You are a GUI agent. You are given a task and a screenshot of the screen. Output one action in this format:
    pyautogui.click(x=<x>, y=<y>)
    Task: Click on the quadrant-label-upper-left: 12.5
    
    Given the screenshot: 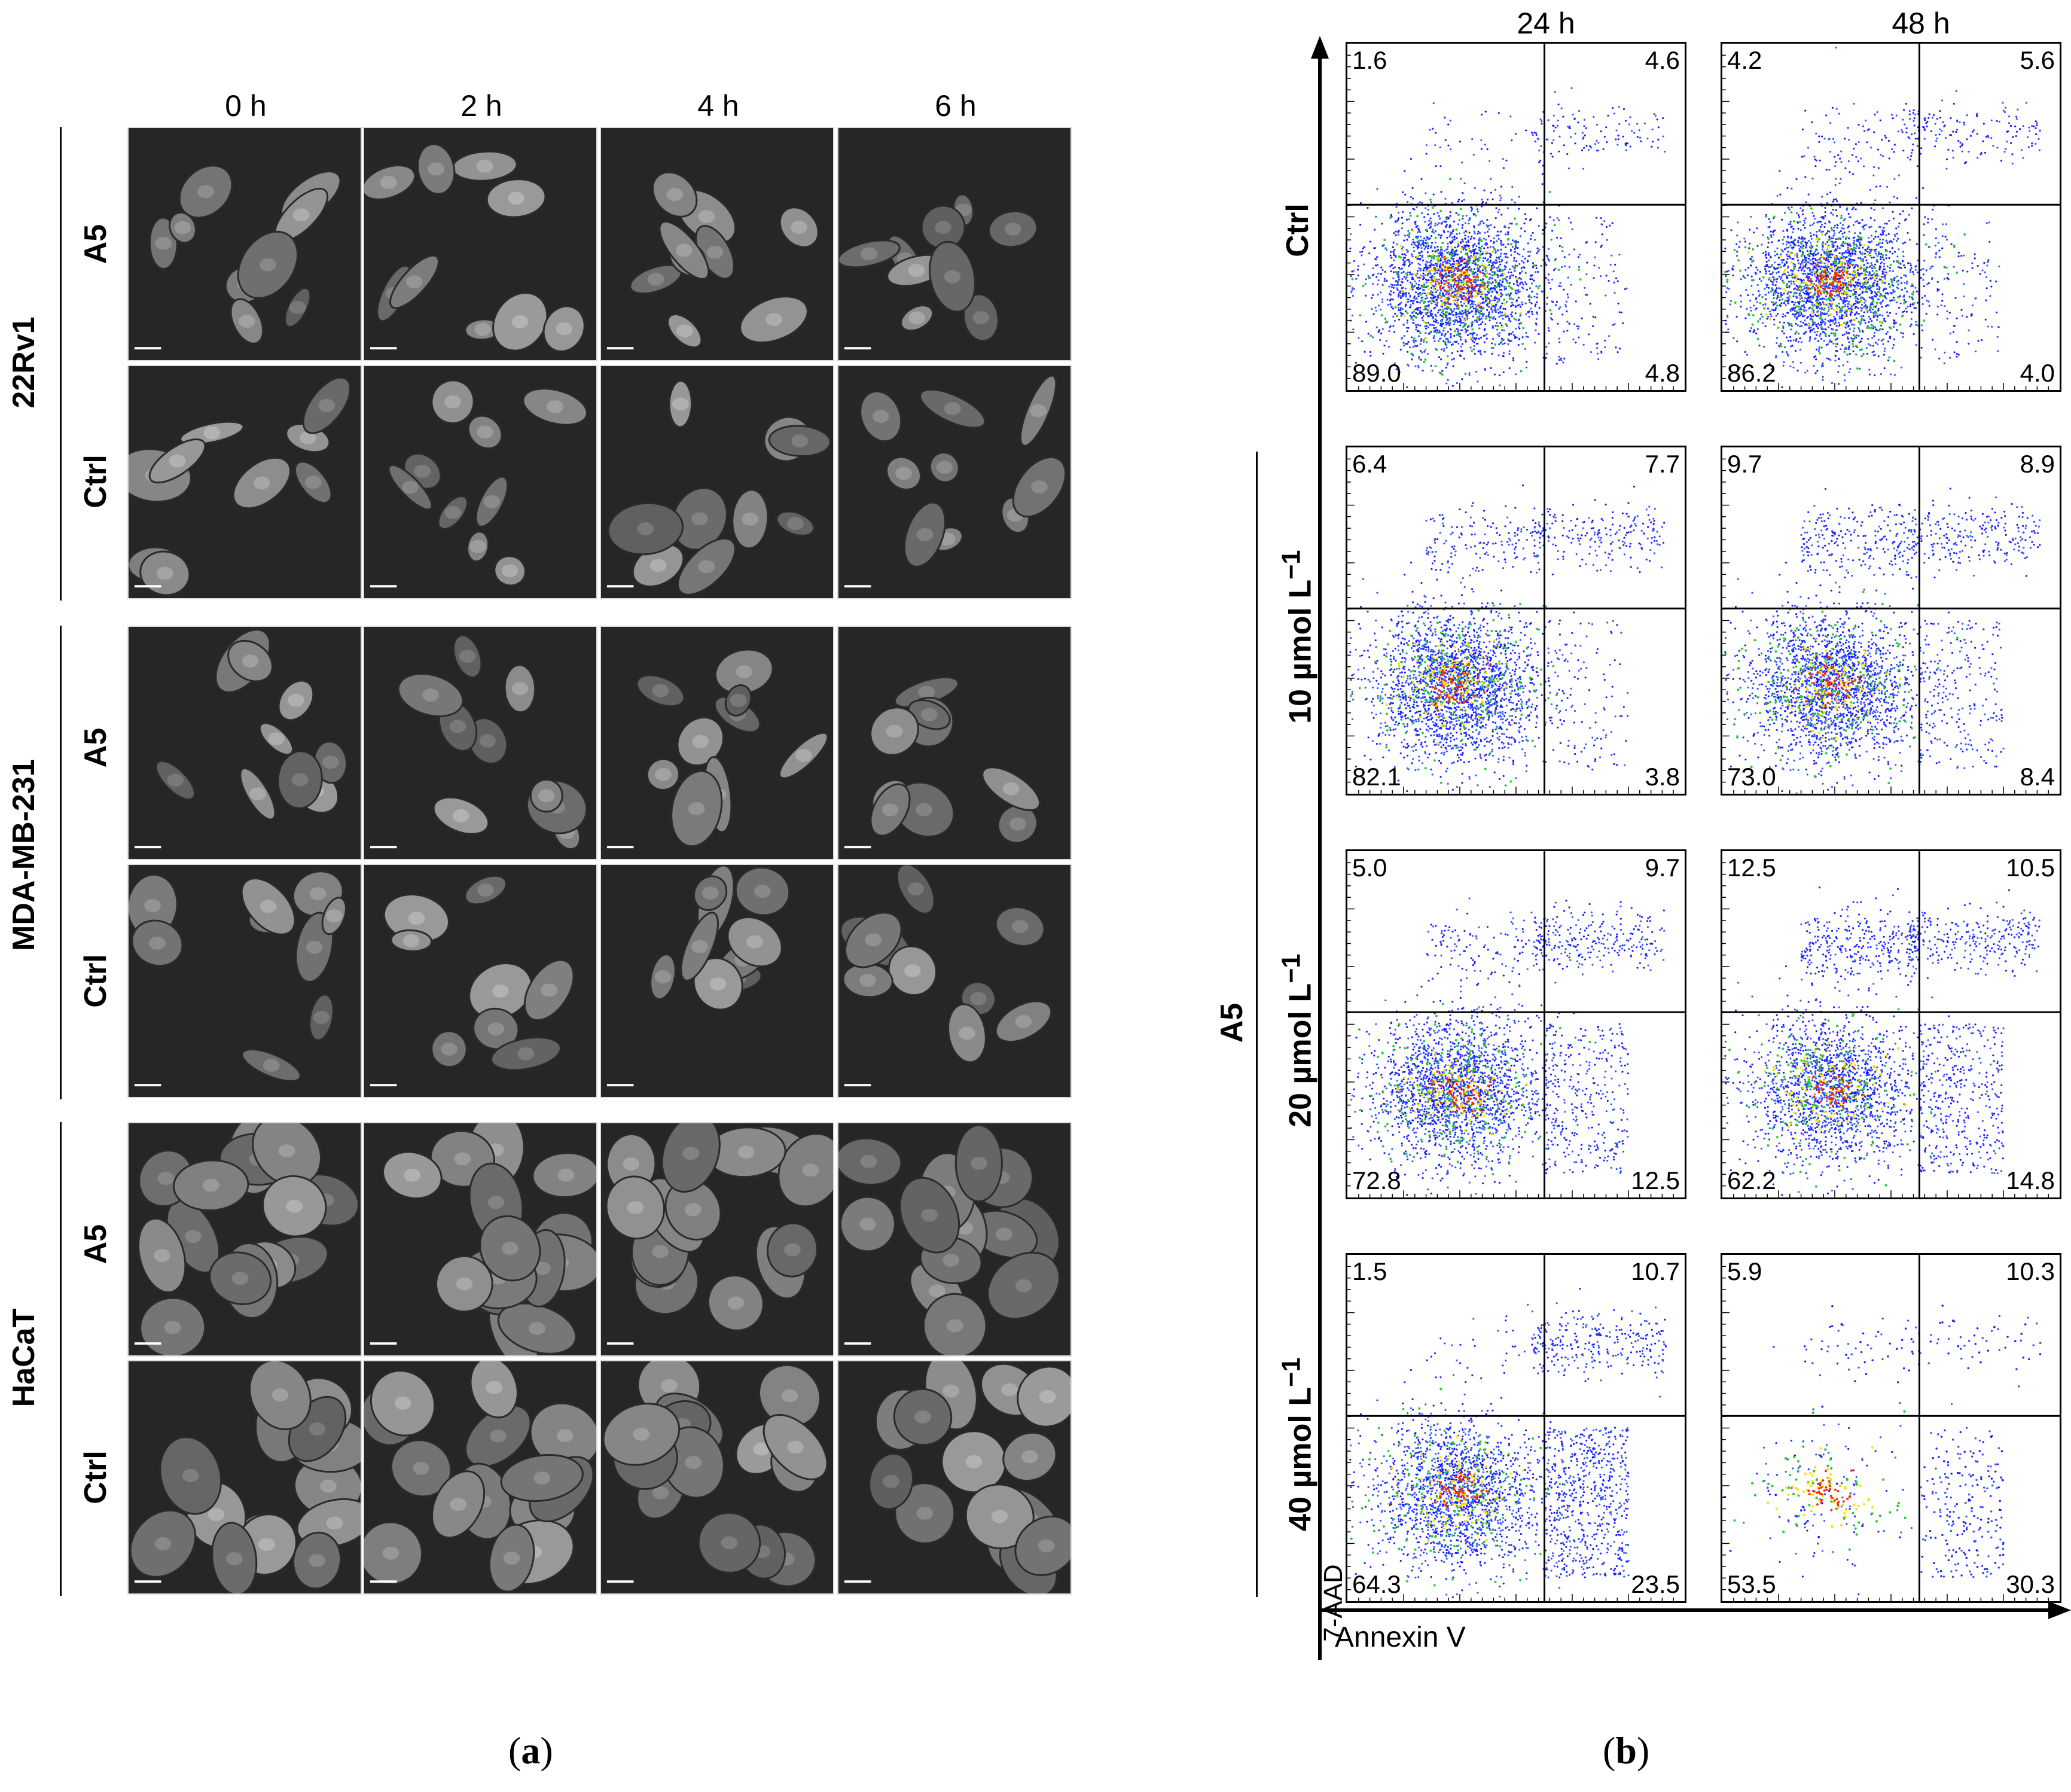 What is the action you would take?
    pyautogui.click(x=1751, y=868)
    